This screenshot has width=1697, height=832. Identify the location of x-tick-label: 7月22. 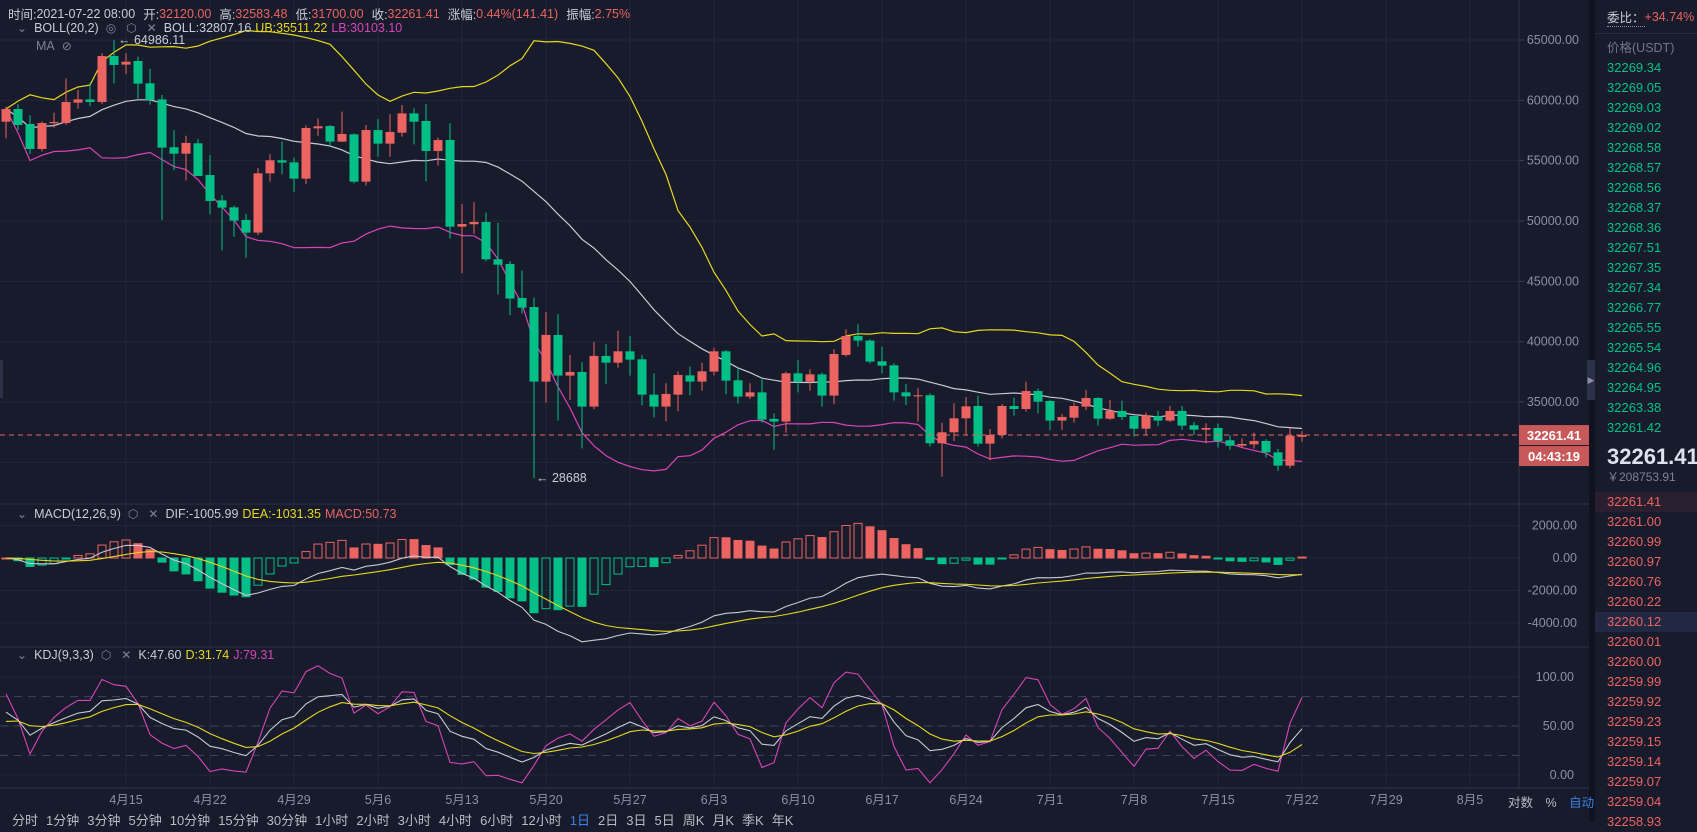
(1301, 800).